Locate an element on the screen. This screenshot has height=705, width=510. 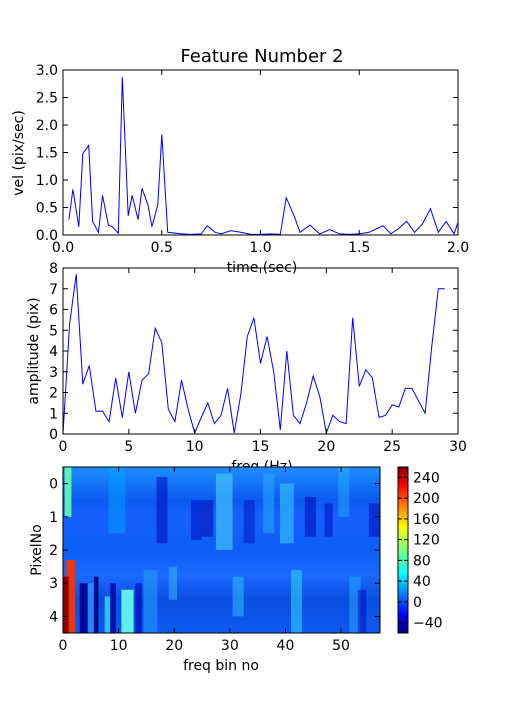
x-tick-label: 50 is located at coordinates (341, 646).